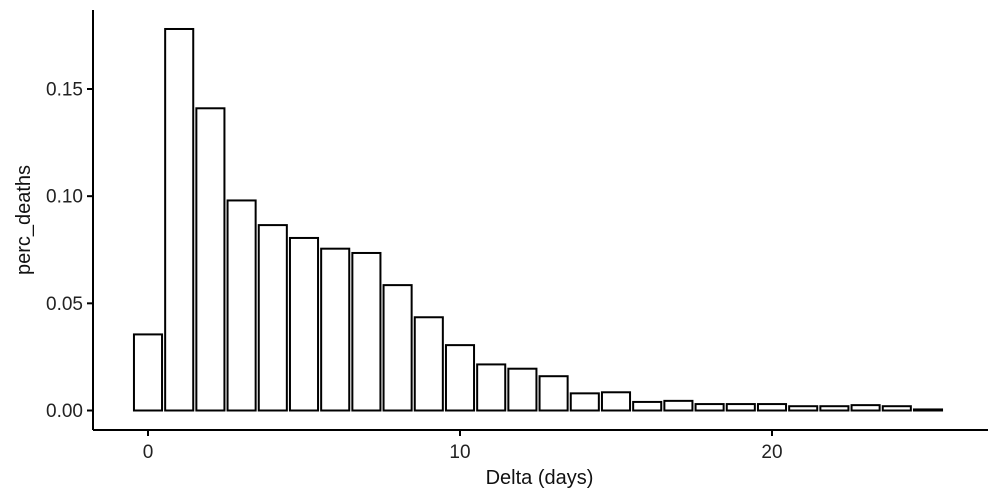  I want to click on x-tick-label: 20, so click(771, 452).